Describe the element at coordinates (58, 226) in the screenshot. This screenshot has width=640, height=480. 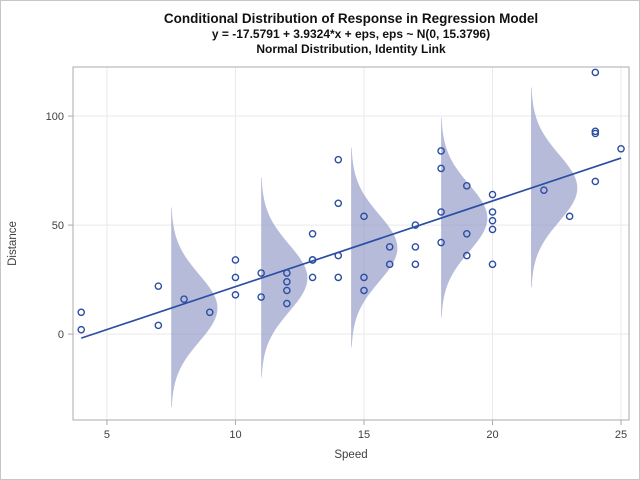
I see `y-tick-label: 50` at that location.